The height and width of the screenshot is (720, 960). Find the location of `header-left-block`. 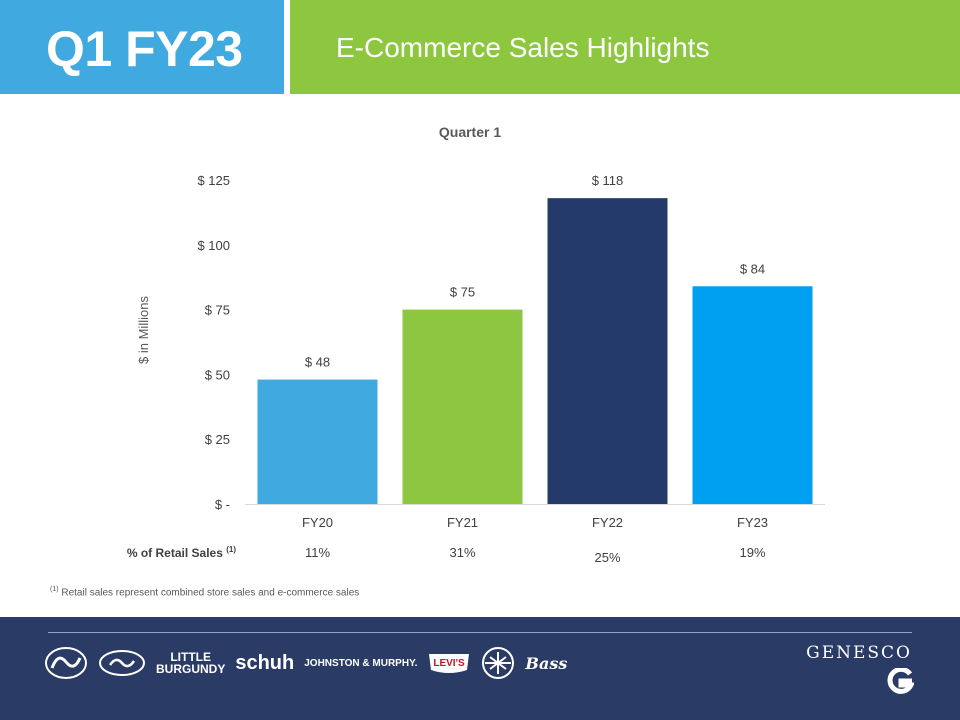

header-left-block is located at coordinates (142, 47).